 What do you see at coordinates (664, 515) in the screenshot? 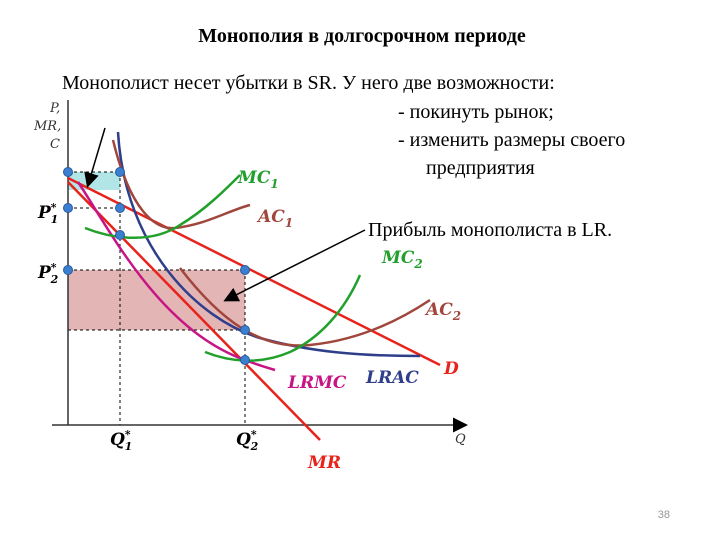
I see `slide-number: 38` at bounding box center [664, 515].